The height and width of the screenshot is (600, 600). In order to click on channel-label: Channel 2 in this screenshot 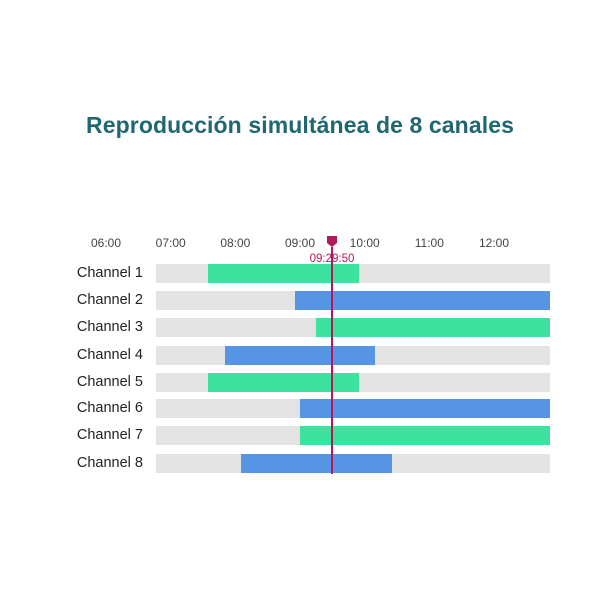, I will do `click(109, 300)`.